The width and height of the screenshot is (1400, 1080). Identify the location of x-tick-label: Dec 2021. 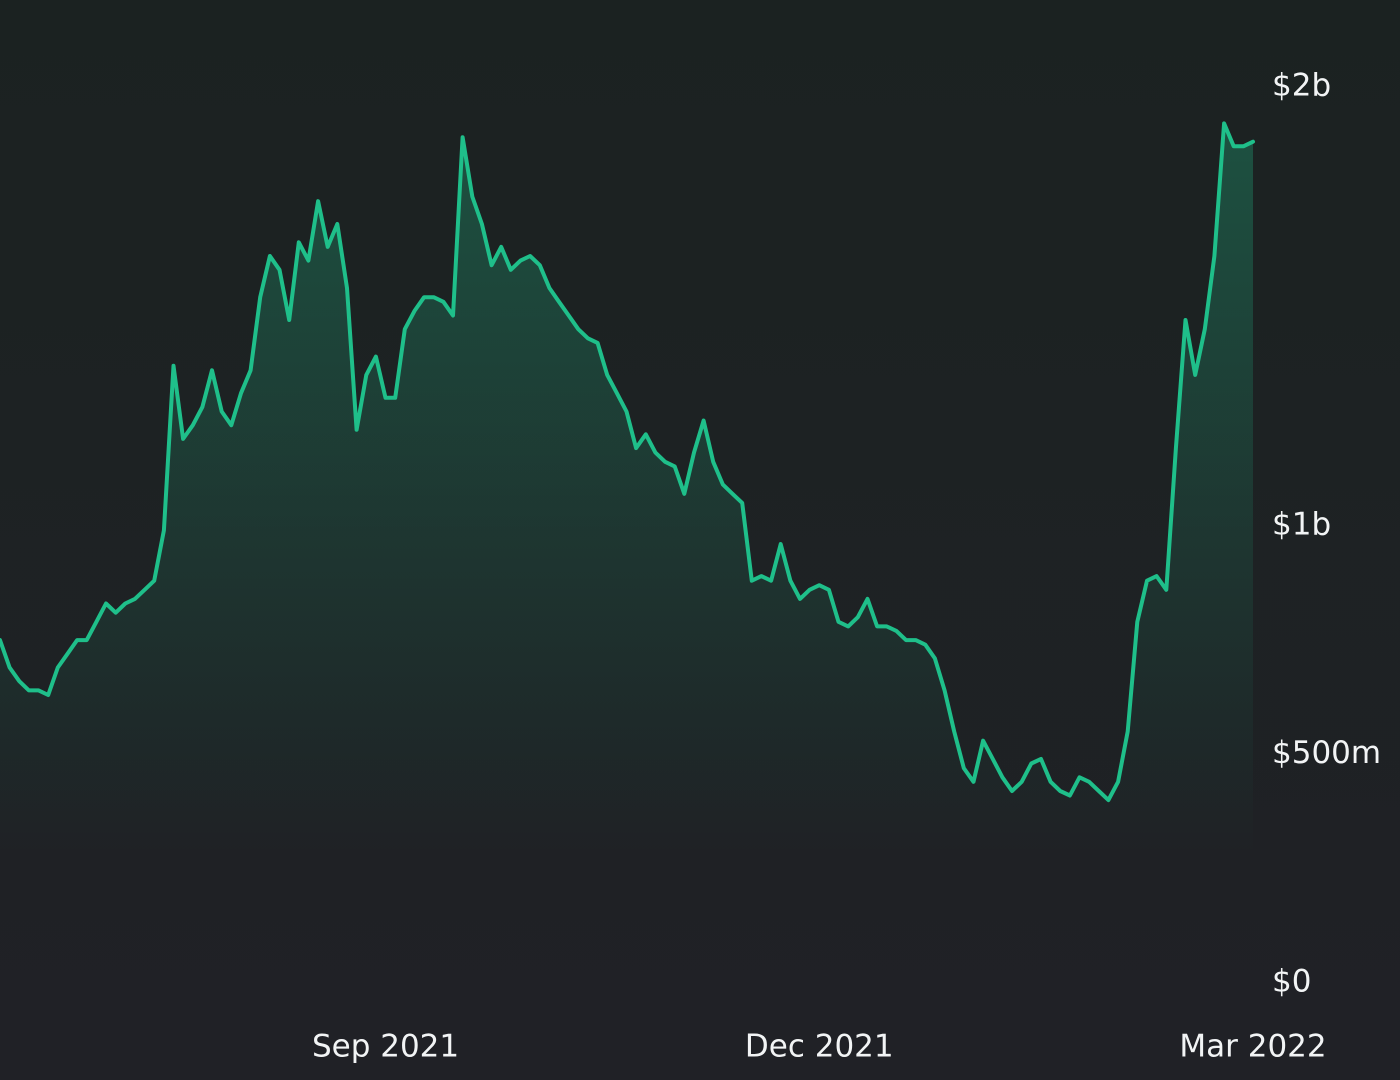
(819, 1047).